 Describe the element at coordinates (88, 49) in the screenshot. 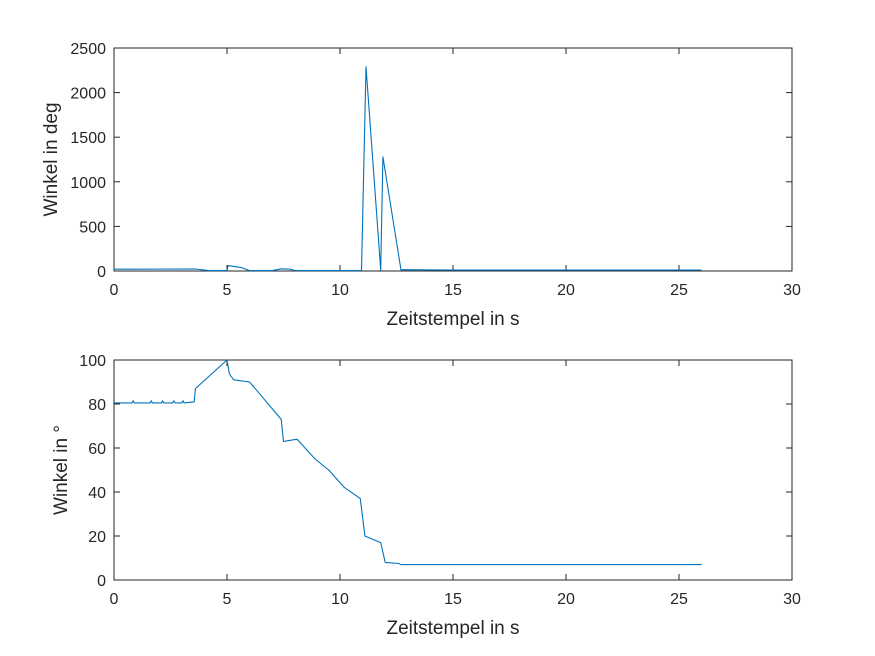

I see `y-tick-label: 2500` at that location.